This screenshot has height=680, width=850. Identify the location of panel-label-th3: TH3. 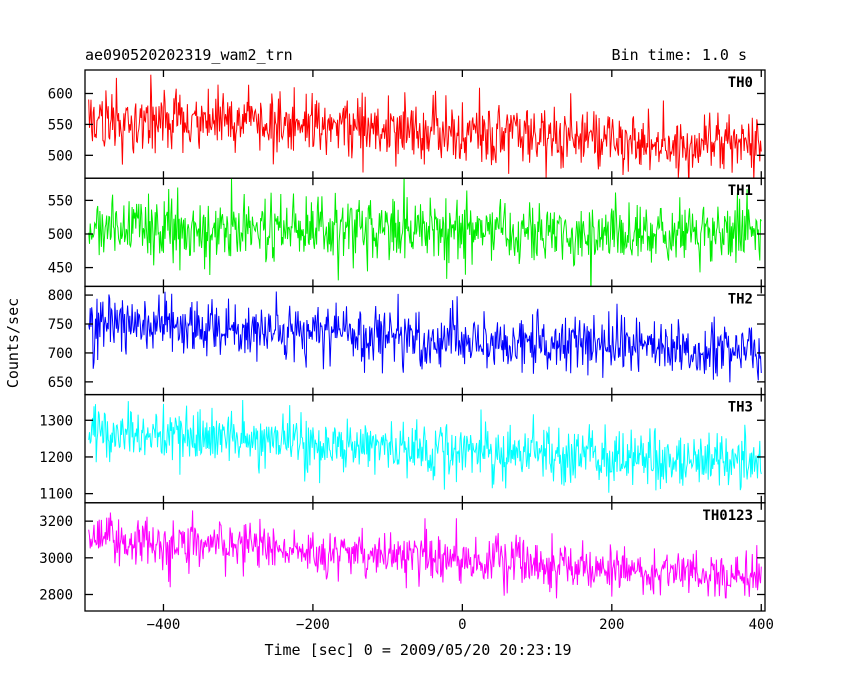
(740, 408).